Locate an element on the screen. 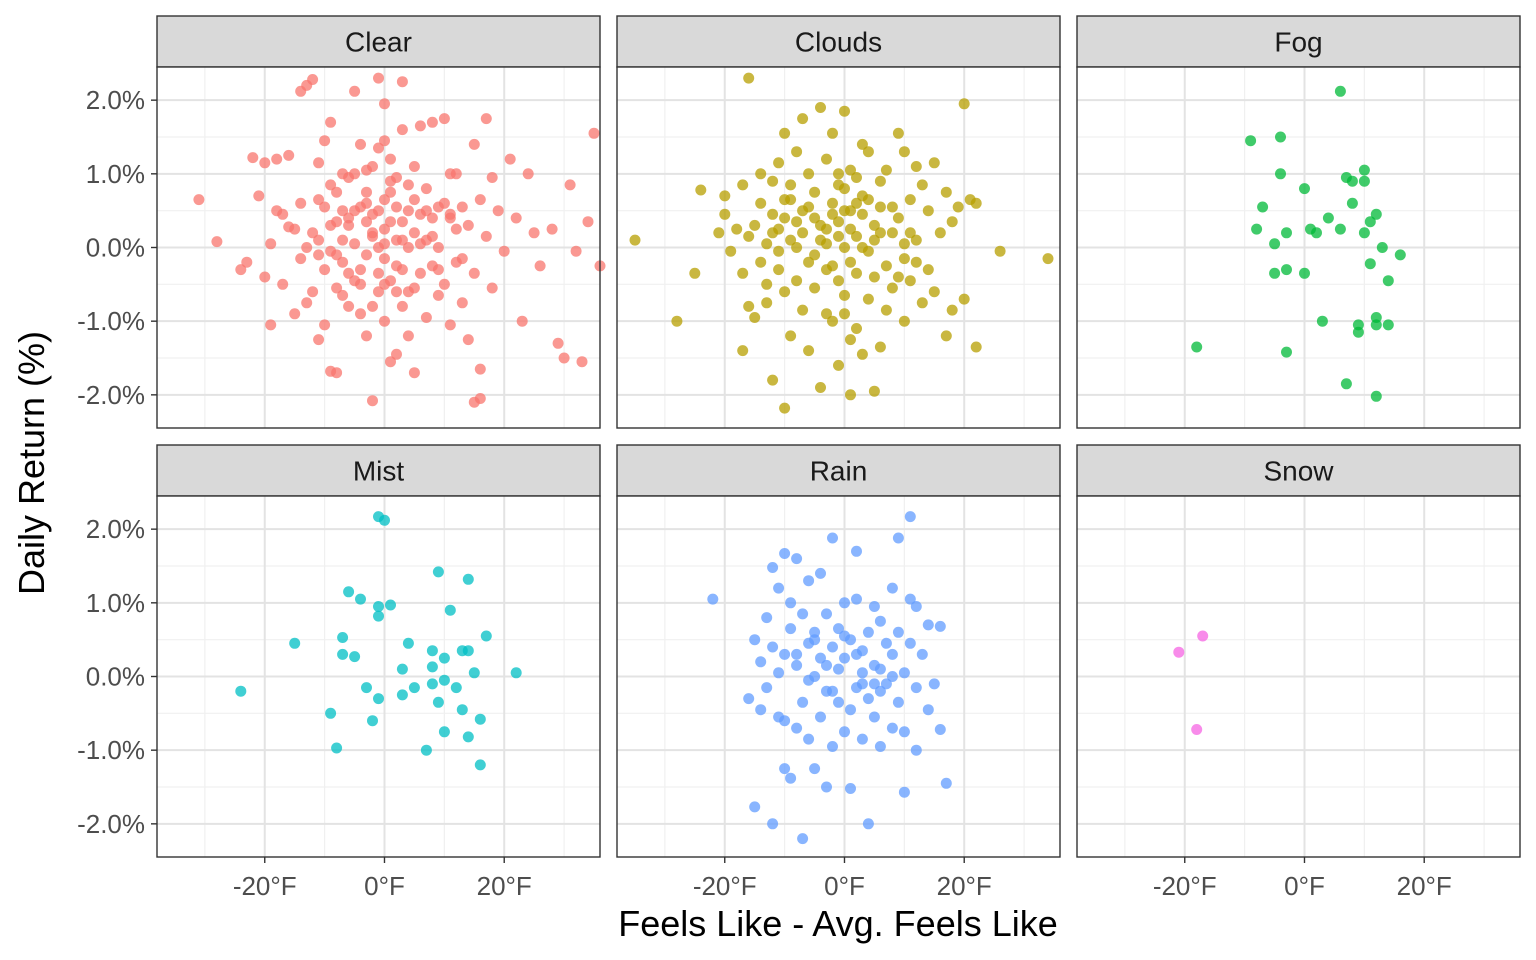 This screenshot has width=1536, height=960. facet-strip is located at coordinates (838, 41).